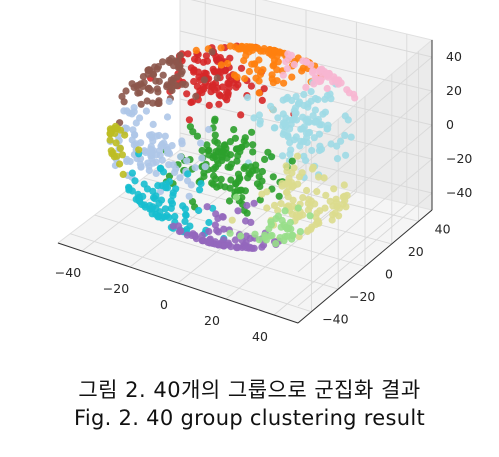  What do you see at coordinates (389, 274) in the screenshot?
I see `y-tick-label: 0` at bounding box center [389, 274].